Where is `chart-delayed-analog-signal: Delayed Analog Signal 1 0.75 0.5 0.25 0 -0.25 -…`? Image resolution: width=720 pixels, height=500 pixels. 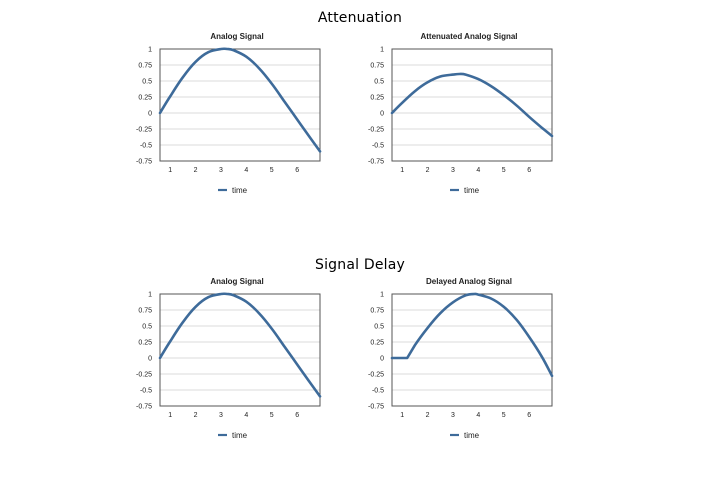
chart-delayed-analog-signal: Delayed Analog Signal 1 0.75 0.5 0.25 0 -0.25 -… is located at coordinates (461, 358).